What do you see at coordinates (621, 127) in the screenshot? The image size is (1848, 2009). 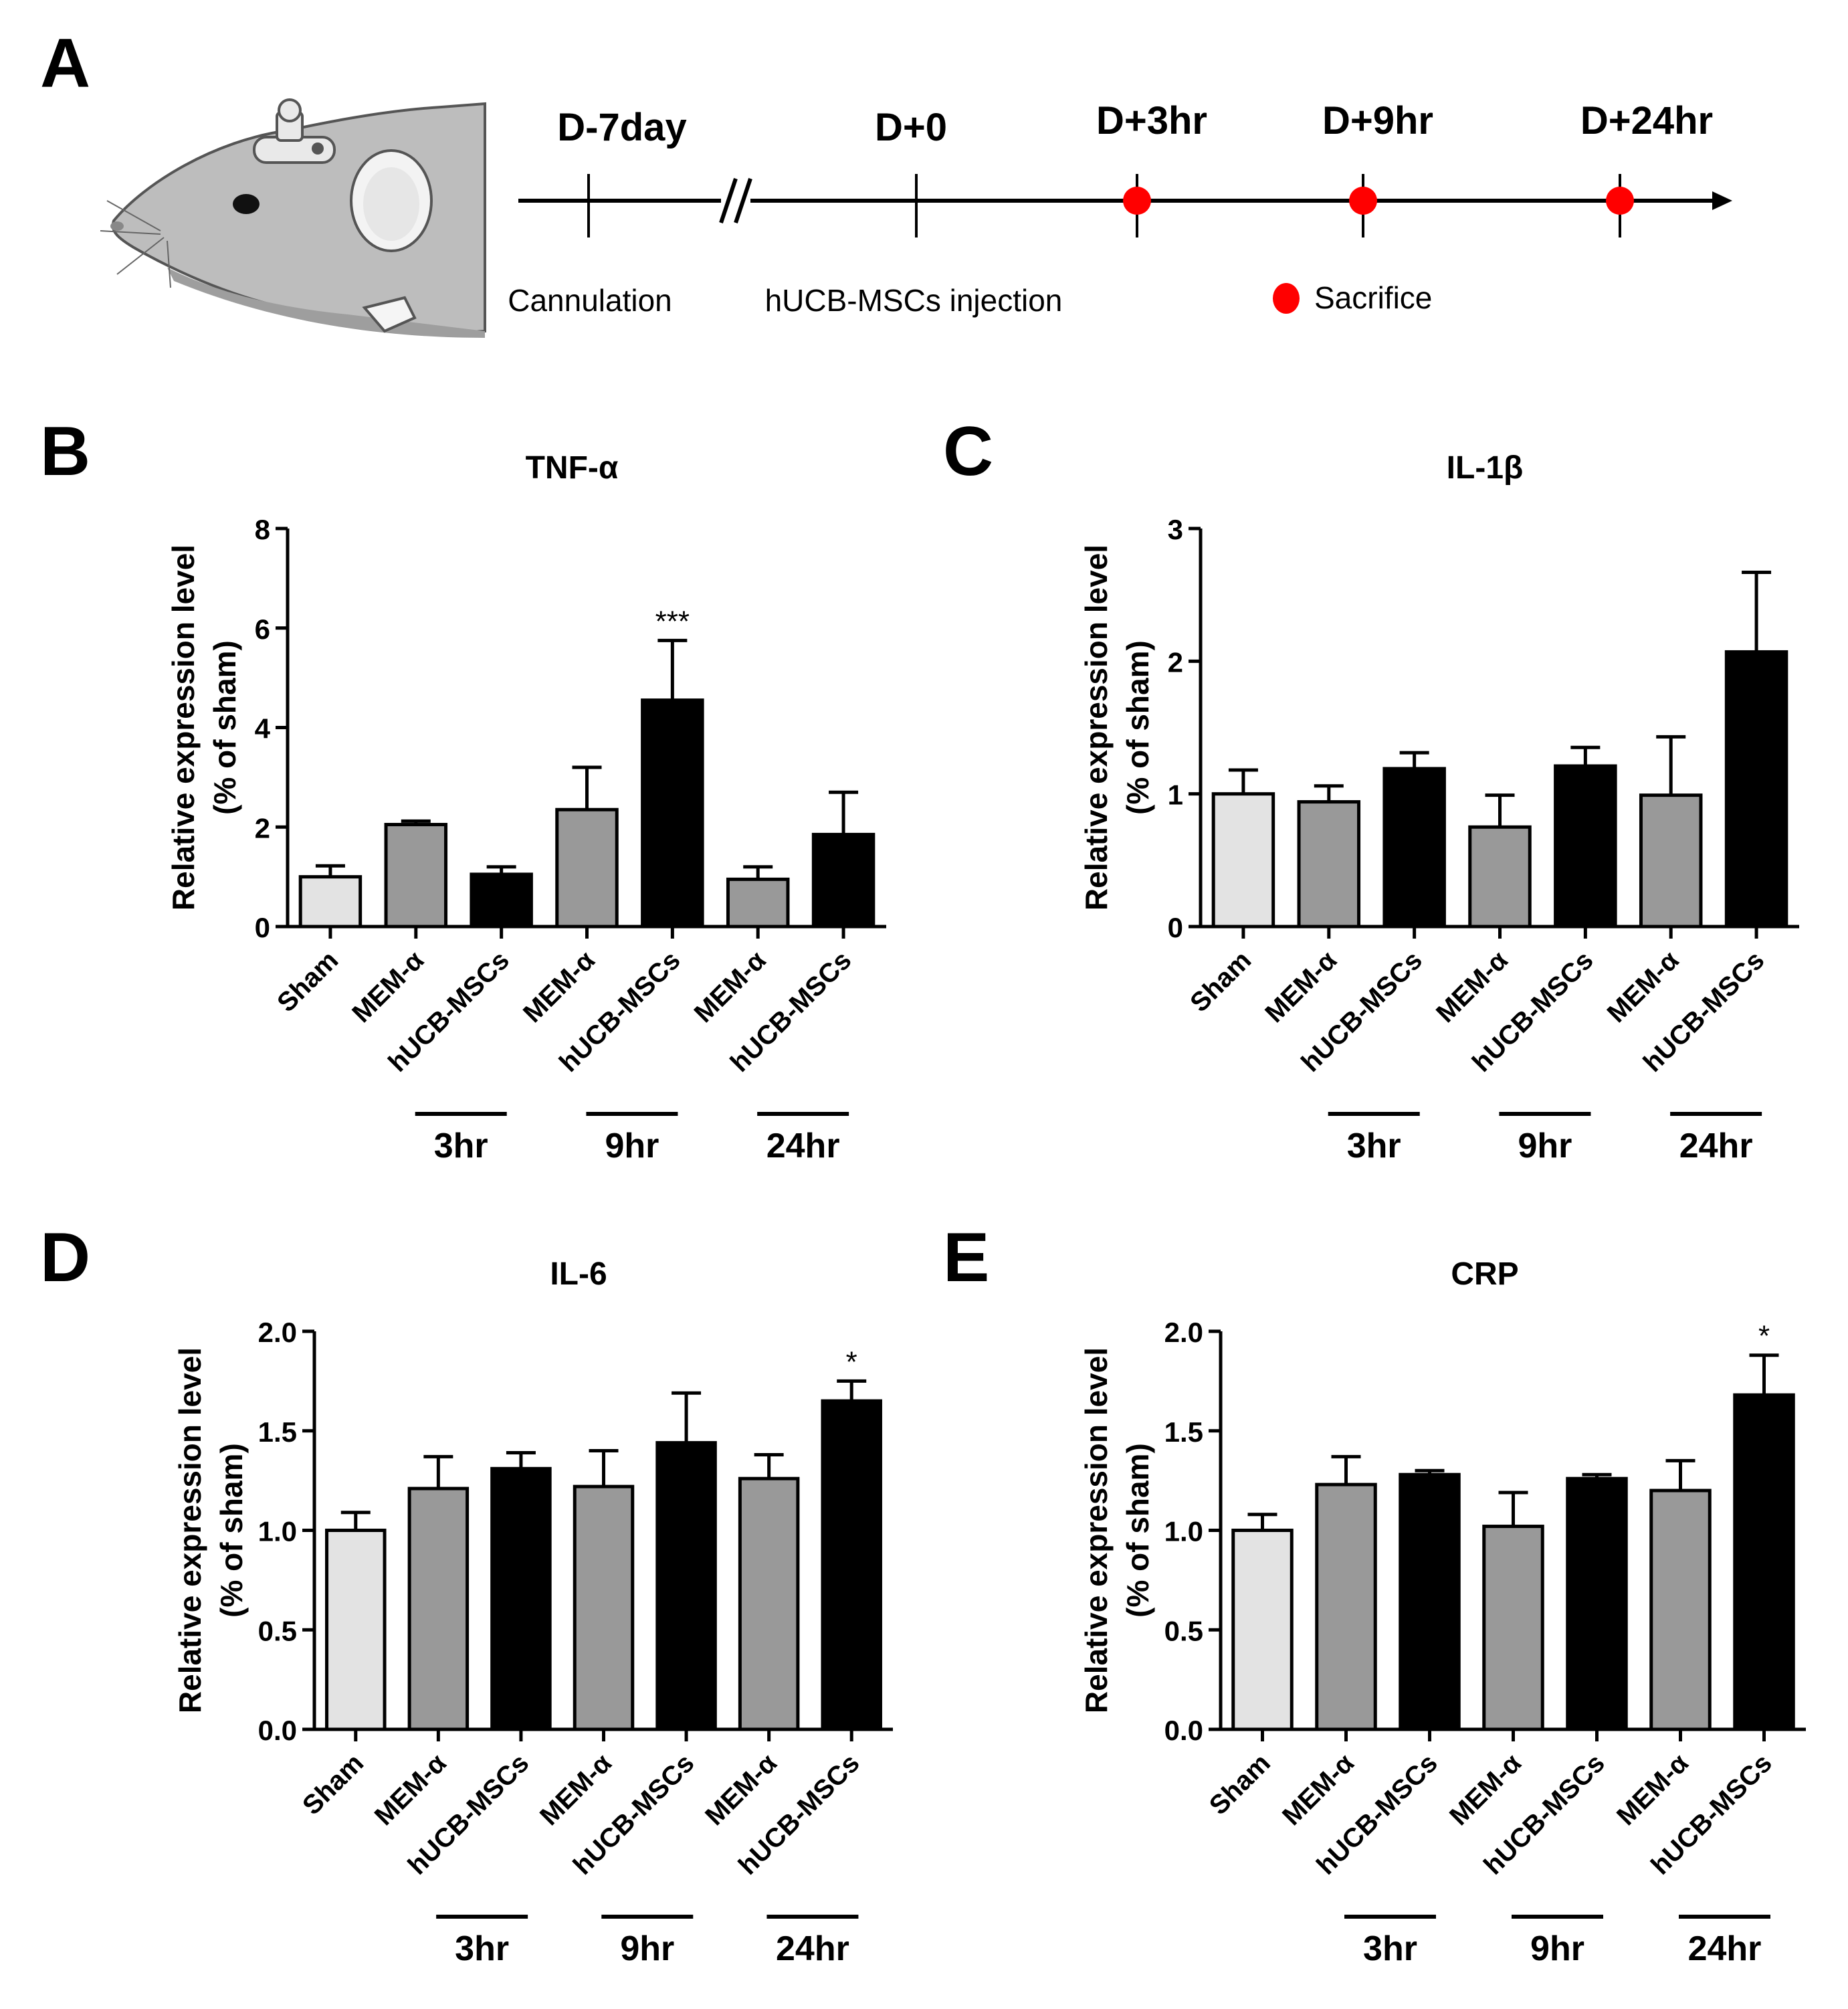 I see `timepoint-label: D-7day` at bounding box center [621, 127].